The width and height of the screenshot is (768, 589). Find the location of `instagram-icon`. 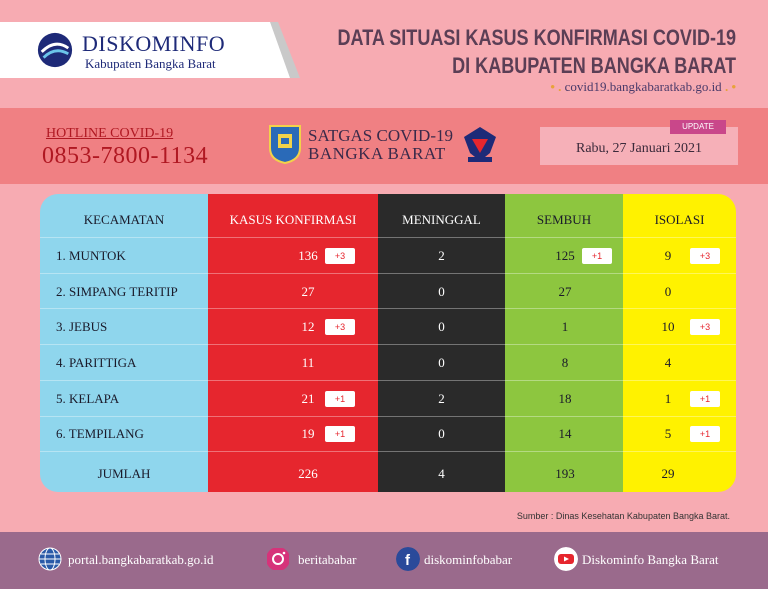

instagram-icon is located at coordinates (278, 559).